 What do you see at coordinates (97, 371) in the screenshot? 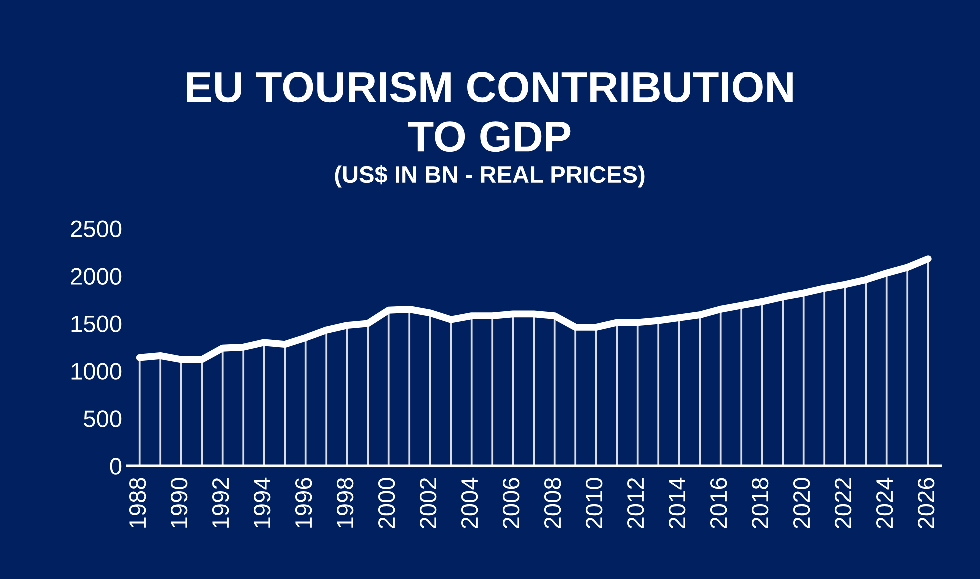
I see `y-tick-label: 1000` at bounding box center [97, 371].